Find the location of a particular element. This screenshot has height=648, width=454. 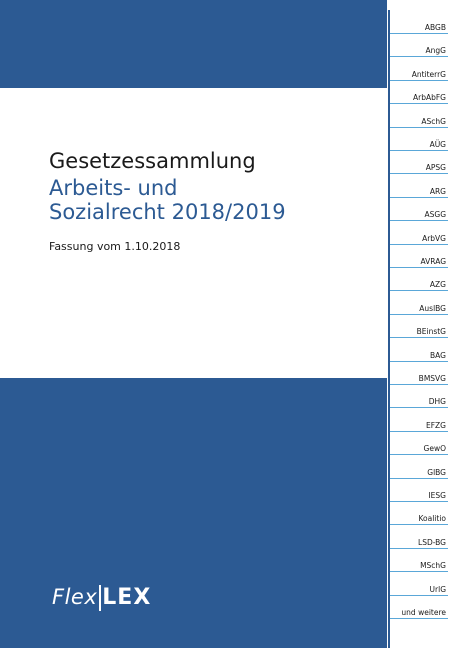

register-tab: AntiterrG is located at coordinates (419, 69).